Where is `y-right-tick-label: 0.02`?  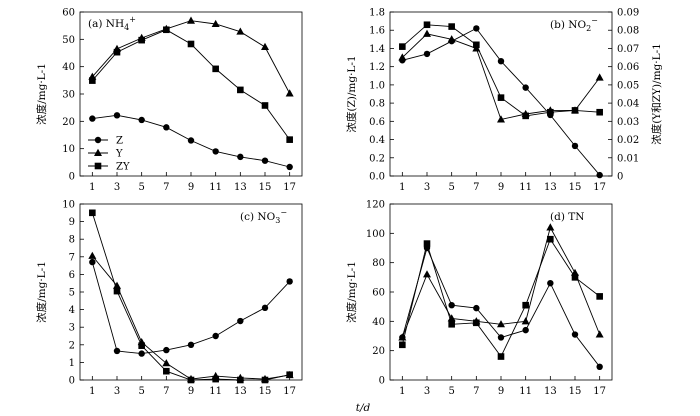 y-right-tick-label: 0.02 is located at coordinates (628, 140).